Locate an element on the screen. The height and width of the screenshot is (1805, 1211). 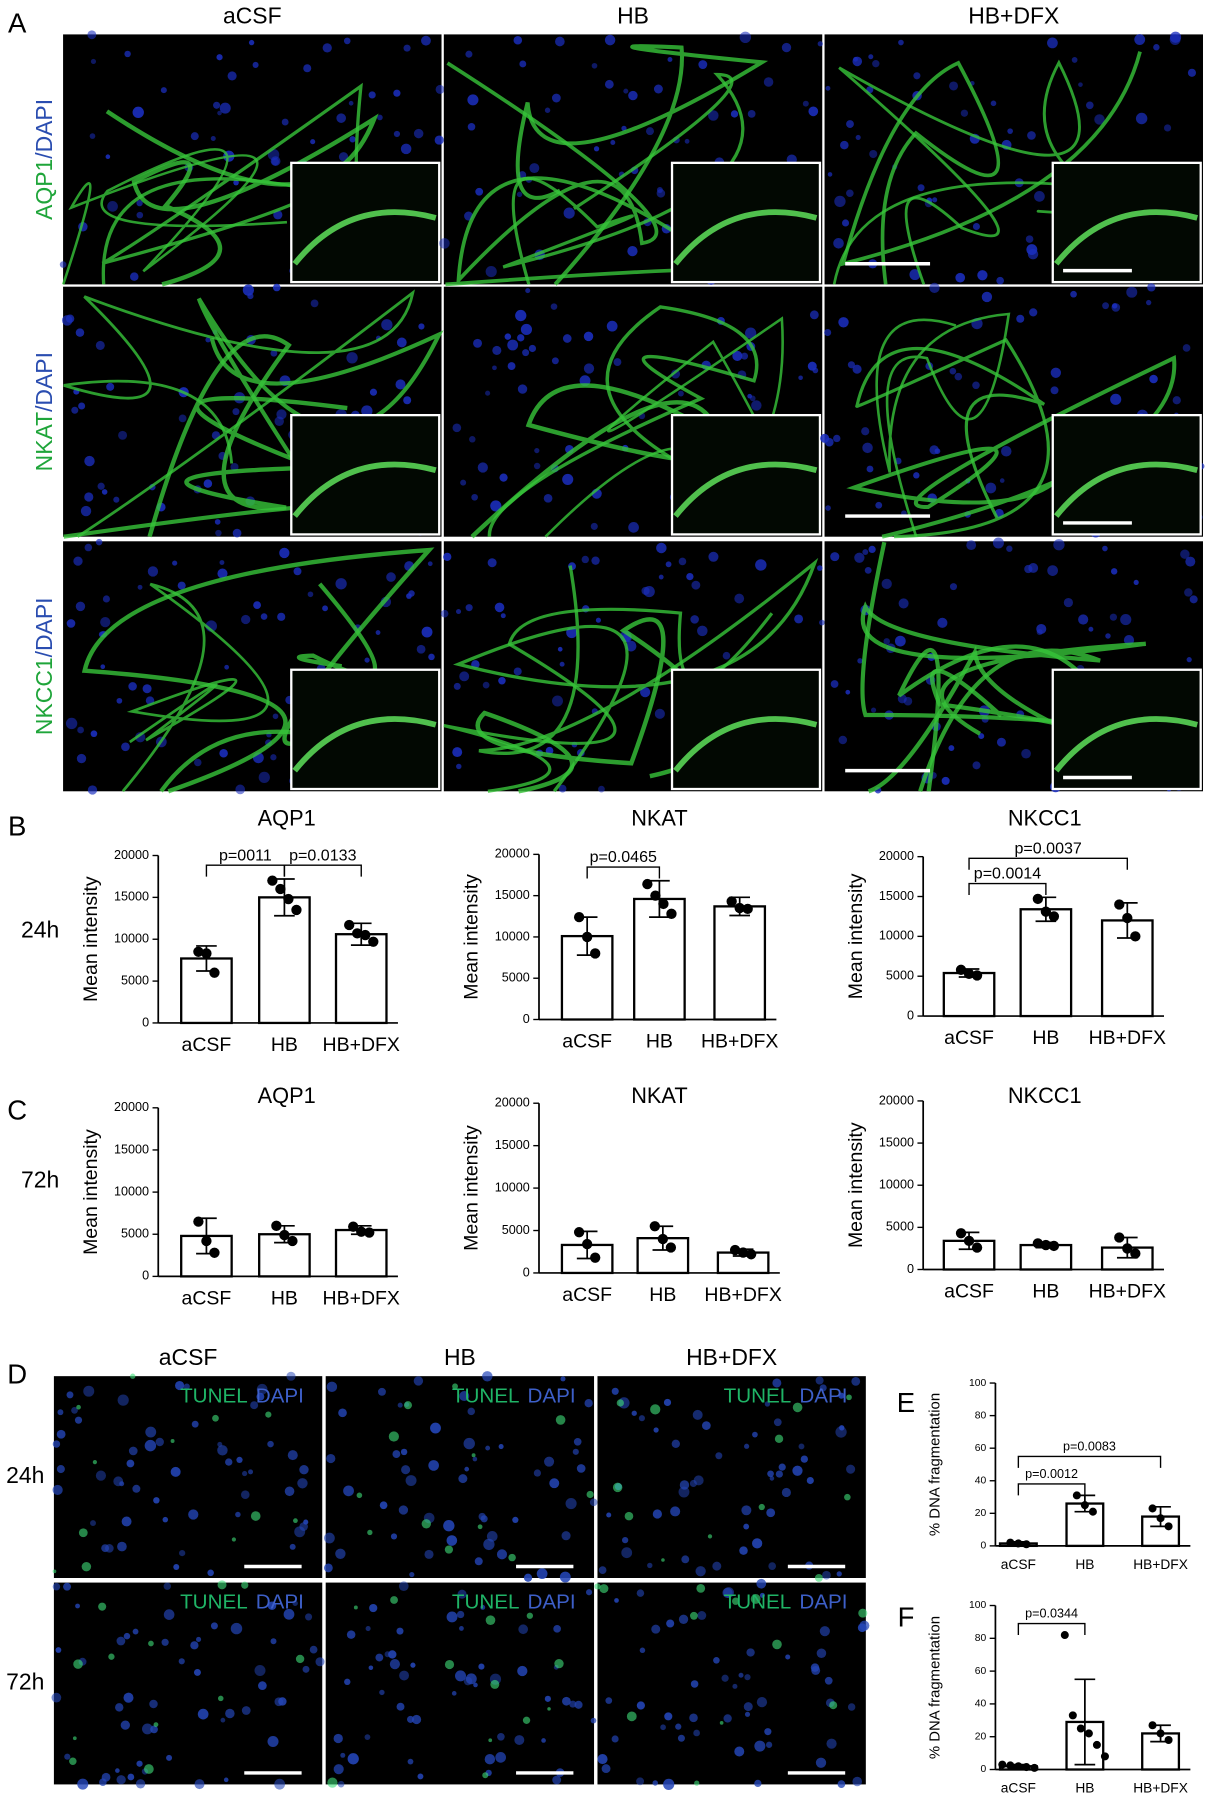
stain-label: DAPI is located at coordinates (280, 1602).